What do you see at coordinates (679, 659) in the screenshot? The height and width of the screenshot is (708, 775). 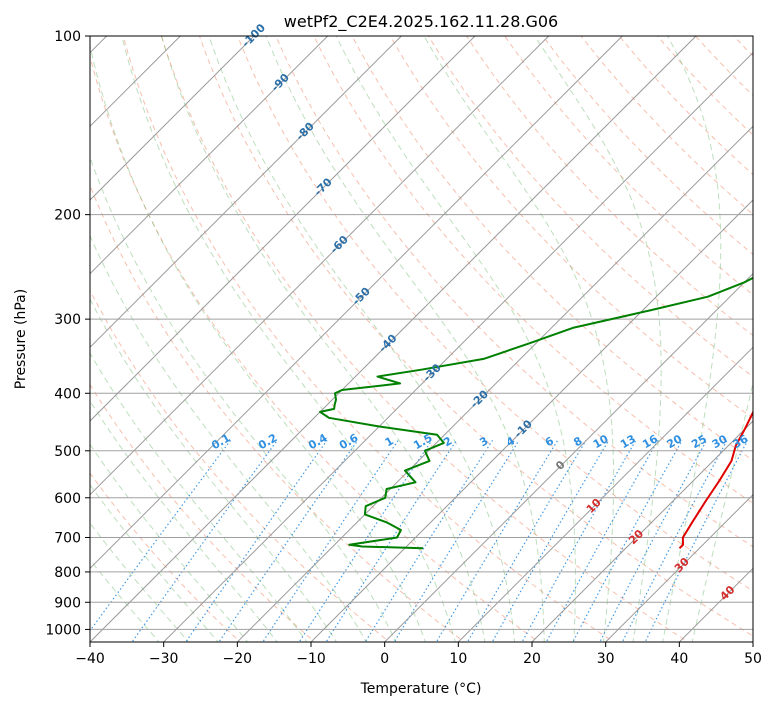 I see `x-tick-label: 40` at bounding box center [679, 659].